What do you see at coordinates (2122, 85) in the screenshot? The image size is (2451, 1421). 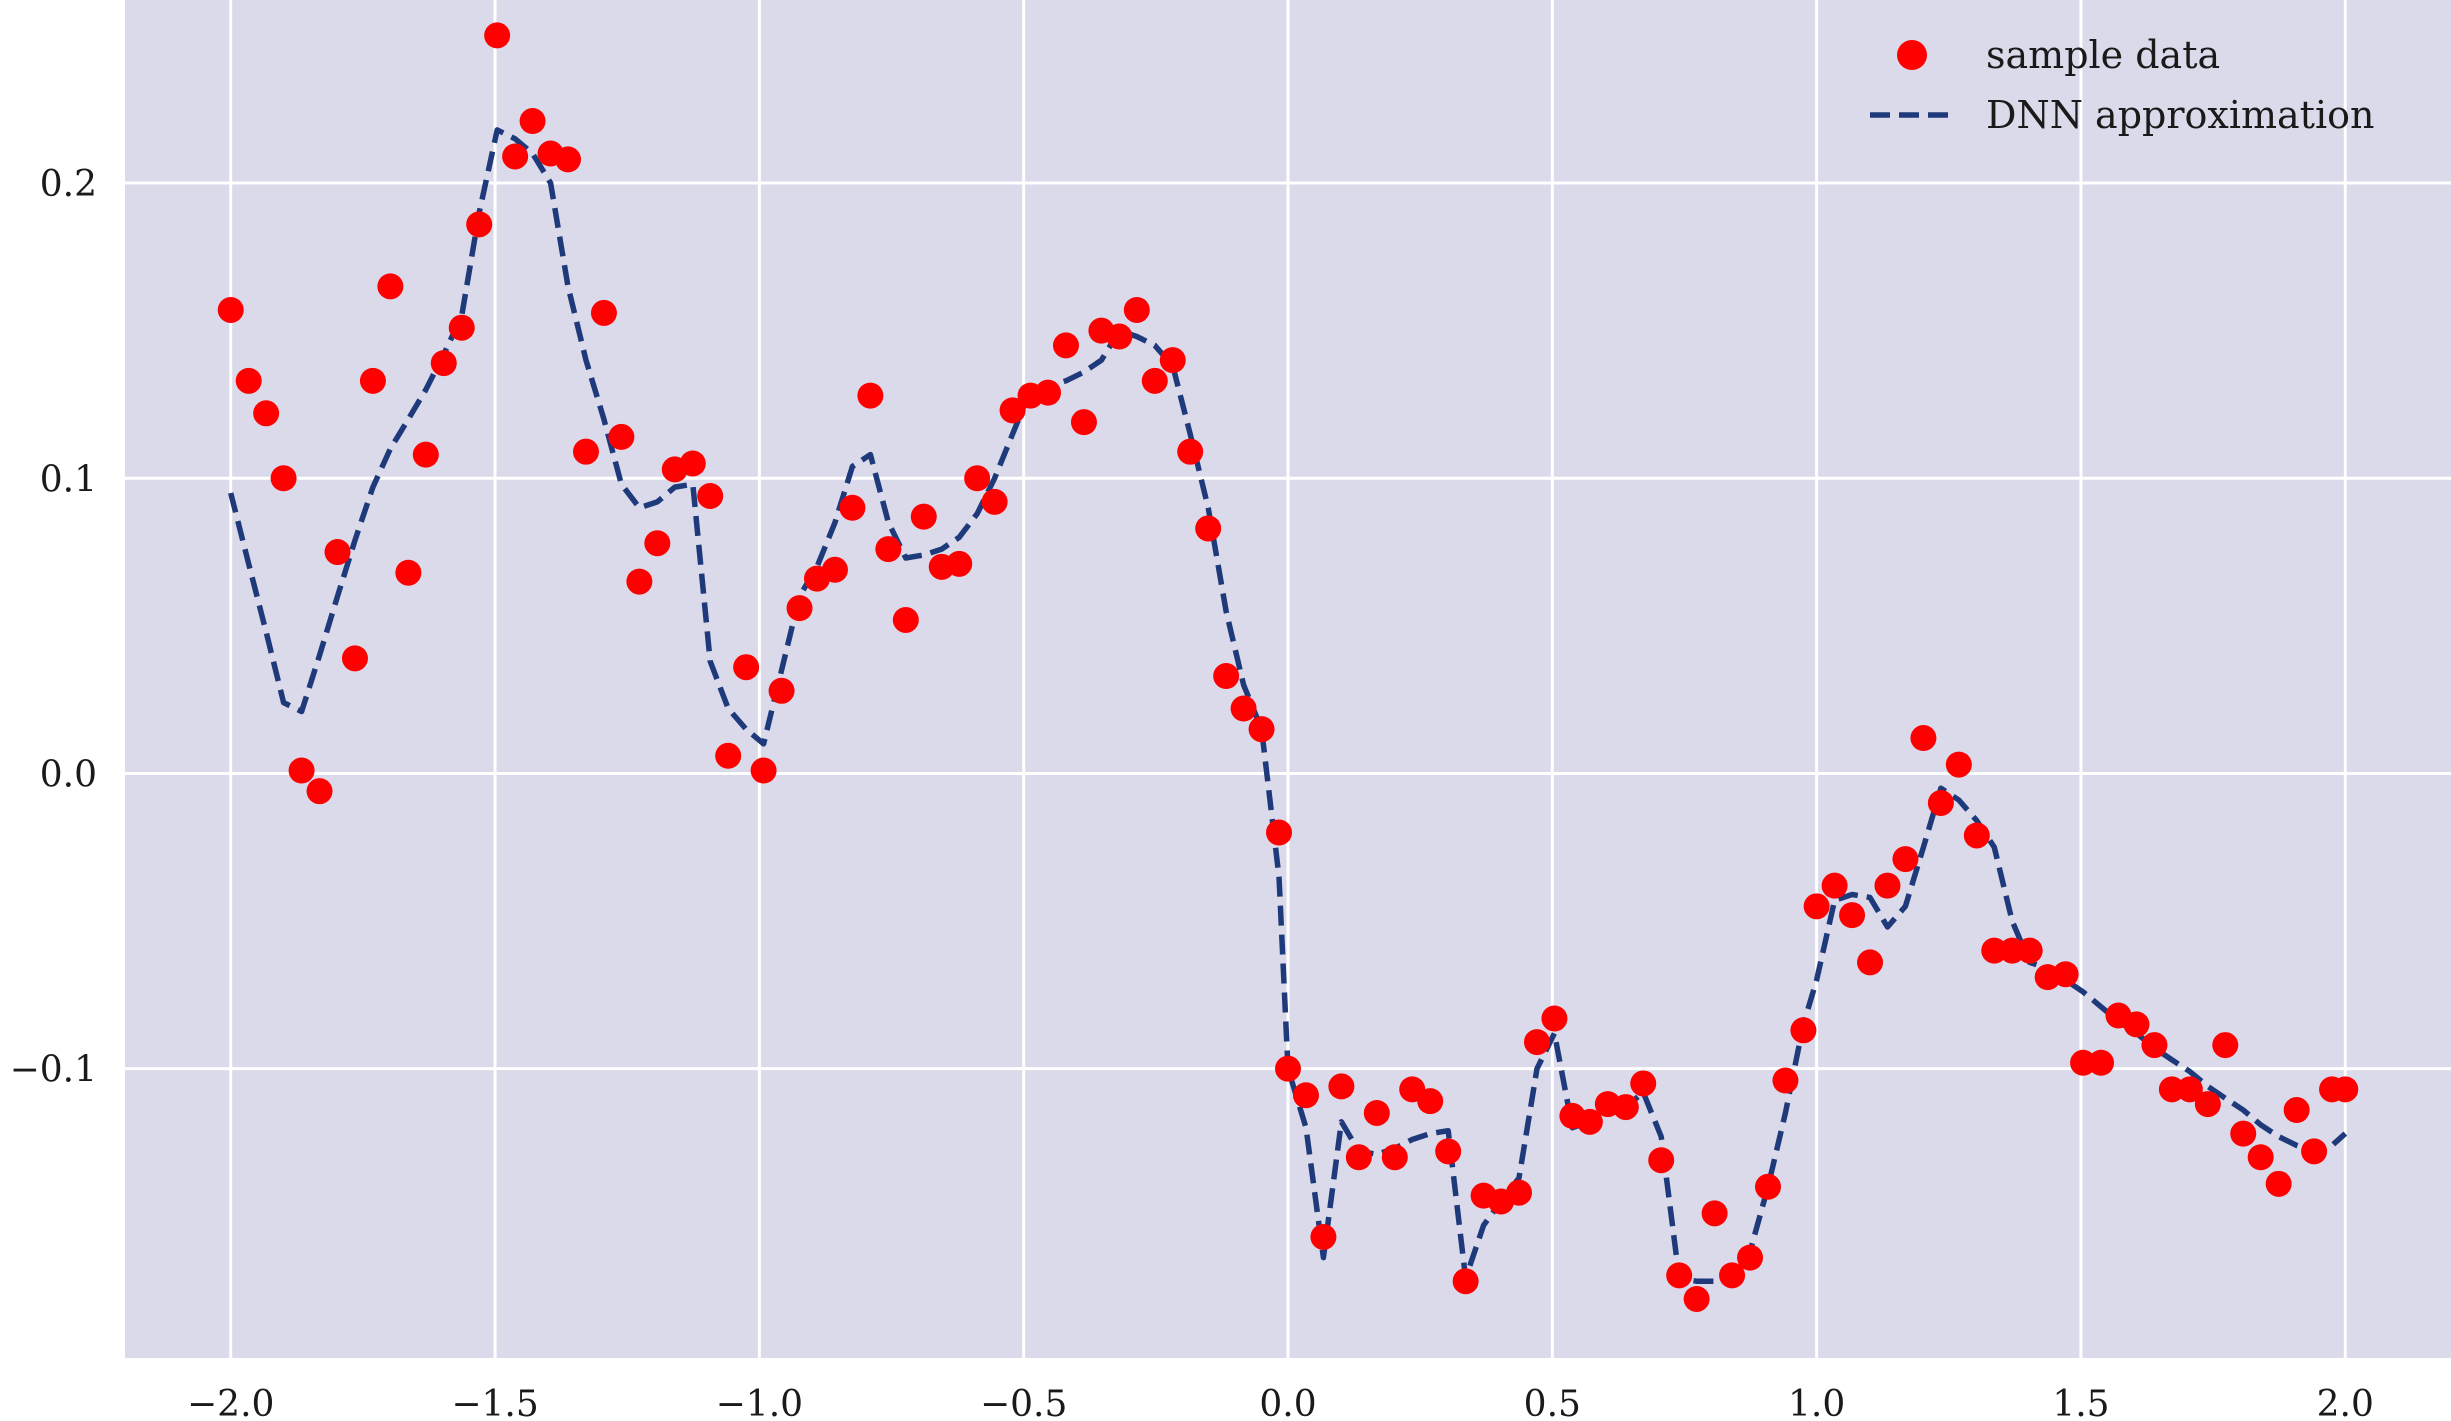 I see `legend: sample data DNN approximation` at bounding box center [2122, 85].